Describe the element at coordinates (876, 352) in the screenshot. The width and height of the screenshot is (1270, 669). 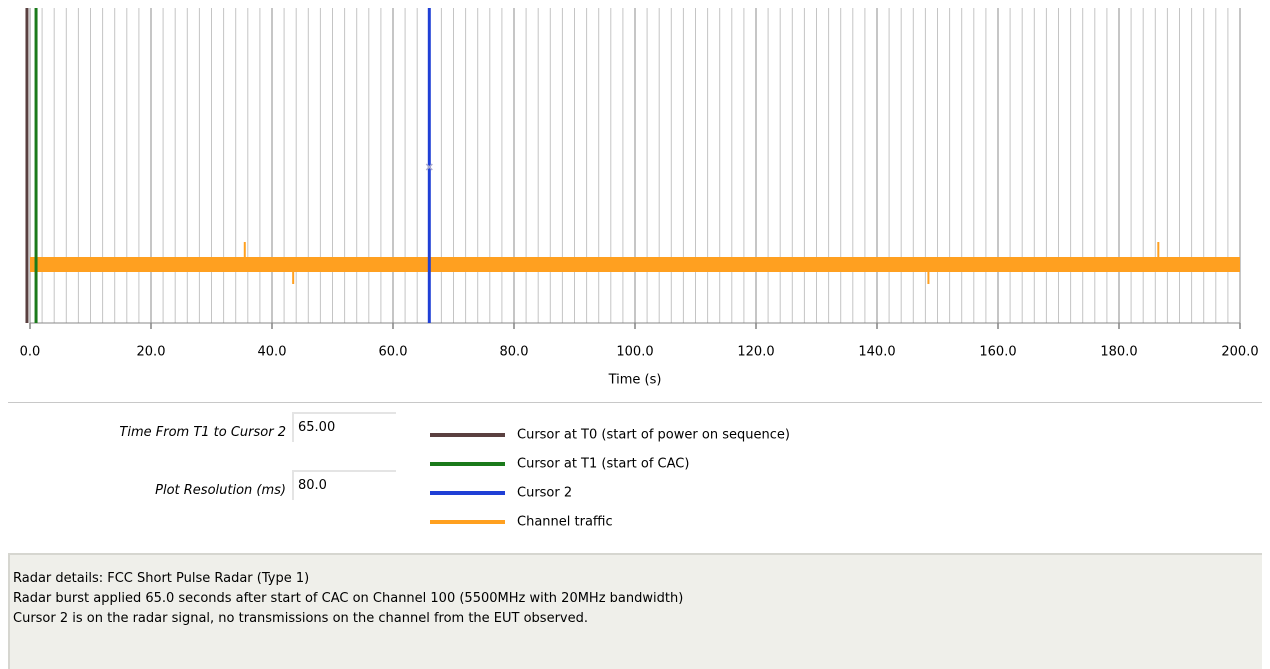
I see `x-tick-label: 140.0` at that location.